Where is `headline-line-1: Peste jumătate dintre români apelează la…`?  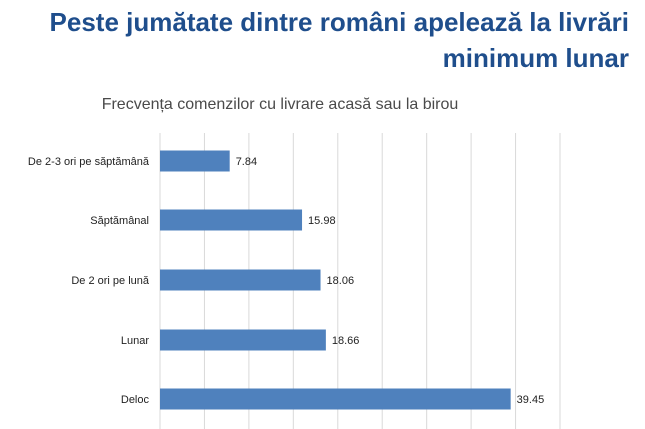 headline-line-1: Peste jumătate dintre români apelează la… is located at coordinates (339, 22).